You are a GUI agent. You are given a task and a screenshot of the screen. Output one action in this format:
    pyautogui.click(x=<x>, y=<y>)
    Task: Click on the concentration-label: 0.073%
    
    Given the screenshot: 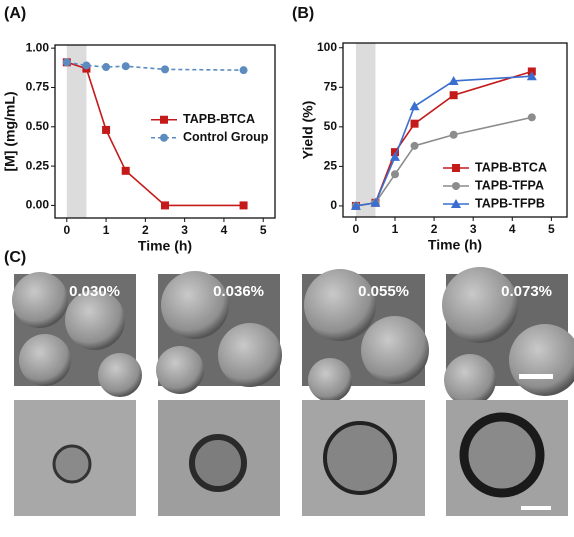 What is the action you would take?
    pyautogui.click(x=526, y=291)
    